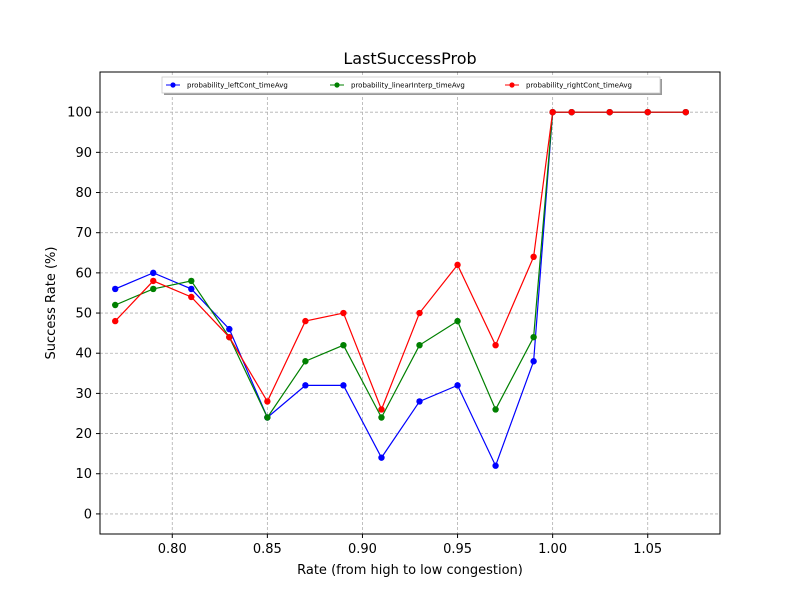 The image size is (800, 600). Describe the element at coordinates (457, 549) in the screenshot. I see `x-tick-label: 0.95` at that location.